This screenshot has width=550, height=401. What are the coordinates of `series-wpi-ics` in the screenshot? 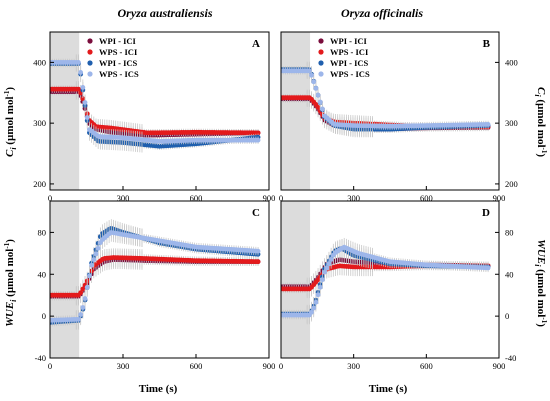 It's located at (155, 104).